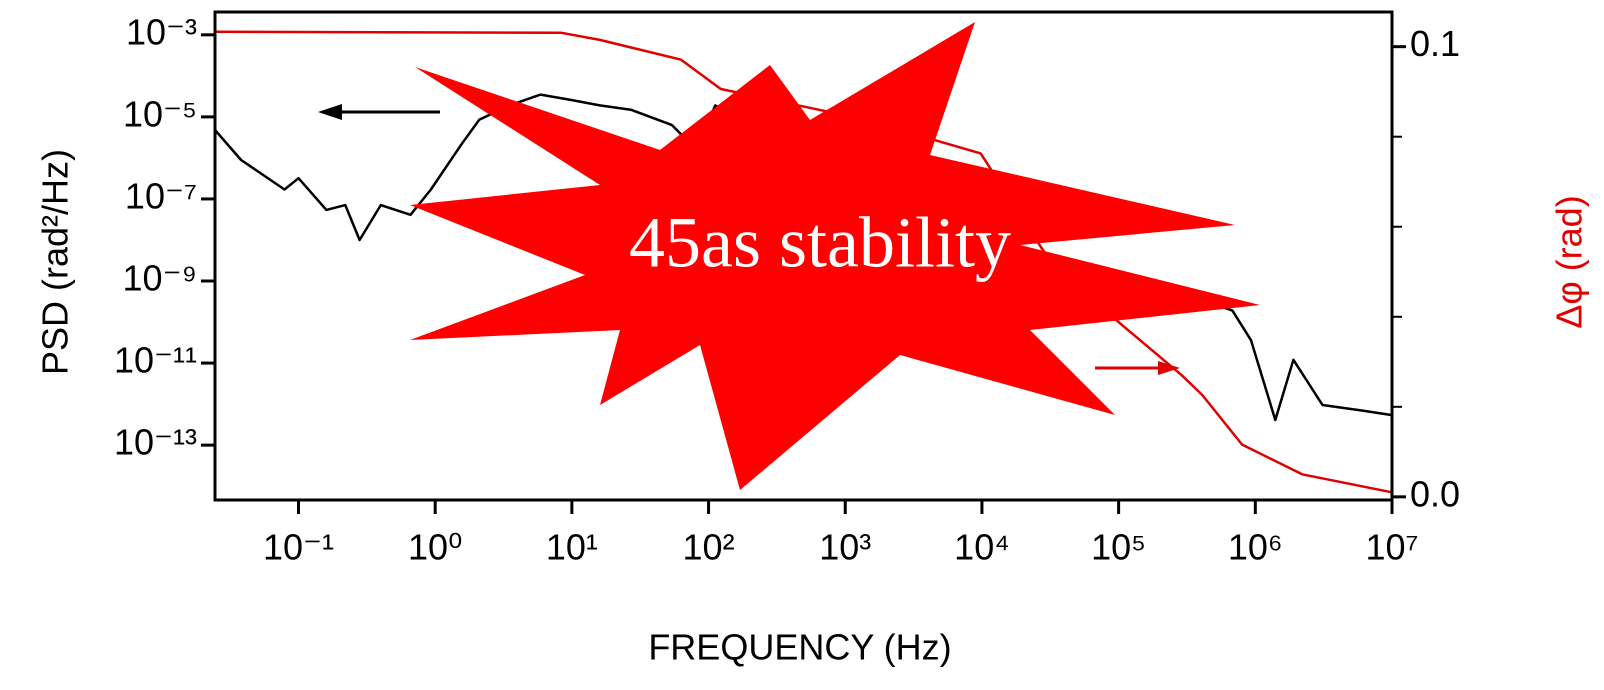  I want to click on y-axis-label: PSD (rad²/Hz), so click(55, 262).